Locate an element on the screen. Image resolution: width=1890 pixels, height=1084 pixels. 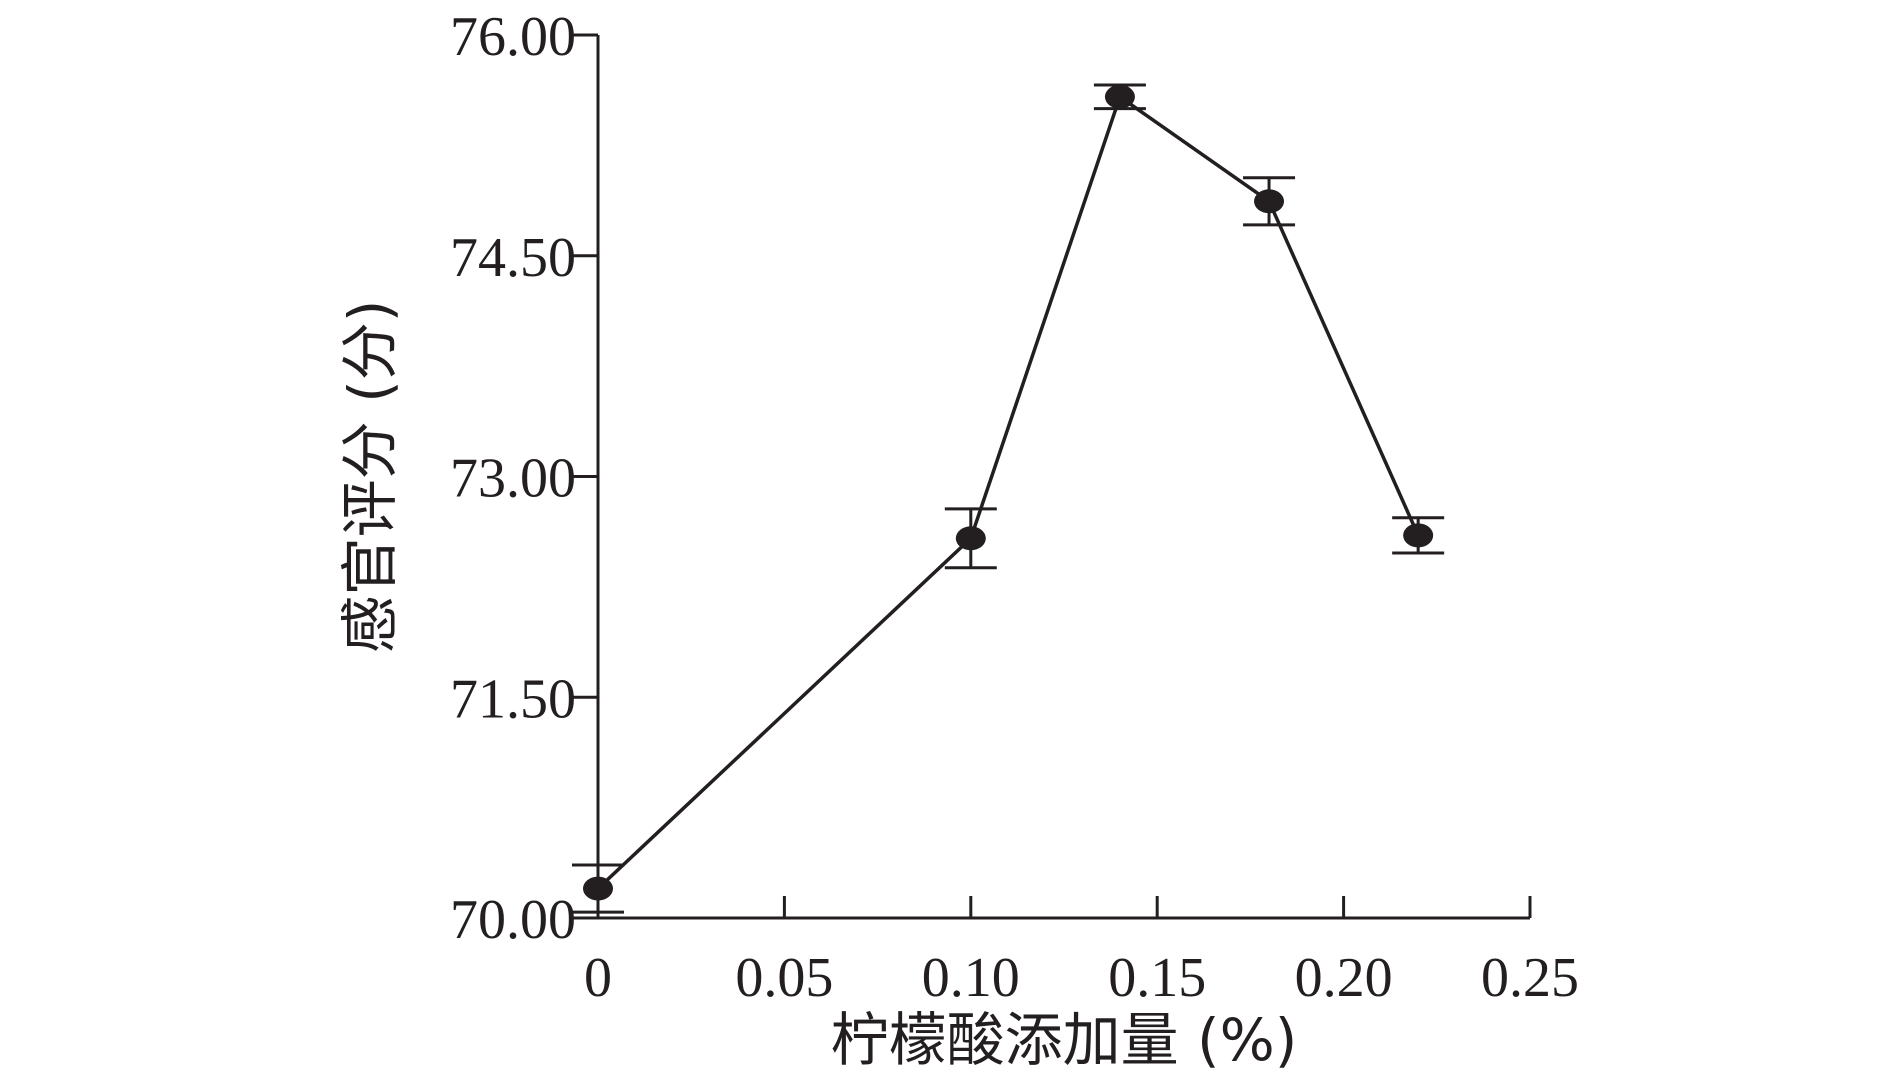
y-tick-label: 73.00 is located at coordinates (513, 479).